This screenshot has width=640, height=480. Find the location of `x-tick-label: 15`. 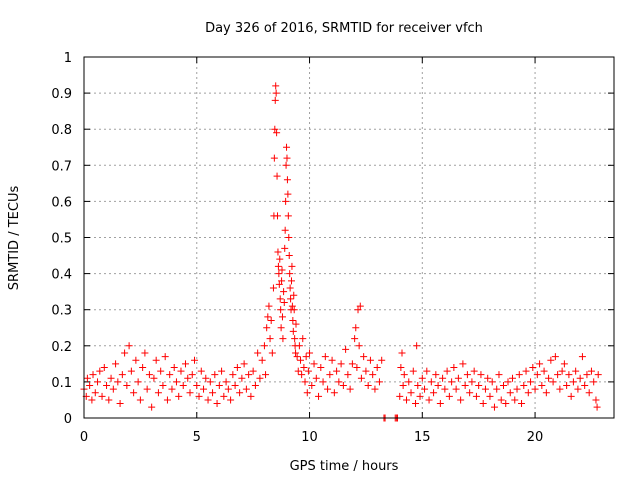

x-tick-label: 15 is located at coordinates (422, 437).